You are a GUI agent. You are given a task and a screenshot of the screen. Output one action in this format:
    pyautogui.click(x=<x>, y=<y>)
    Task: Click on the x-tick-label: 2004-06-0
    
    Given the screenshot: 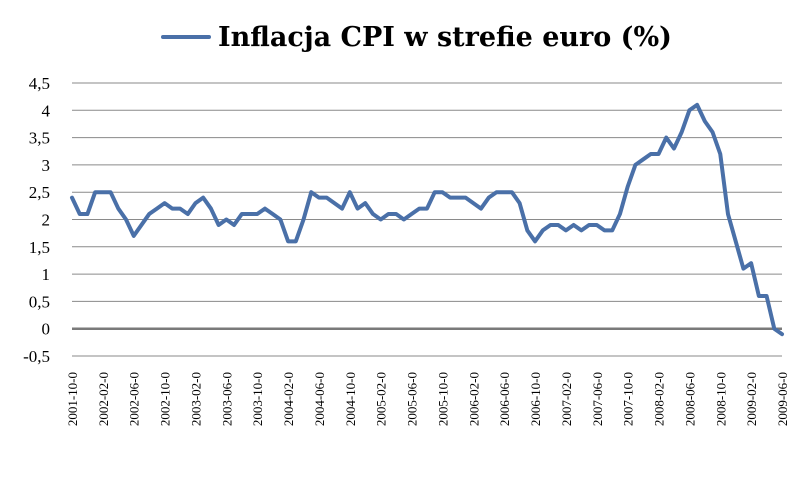 What is the action you would take?
    pyautogui.click(x=319, y=399)
    